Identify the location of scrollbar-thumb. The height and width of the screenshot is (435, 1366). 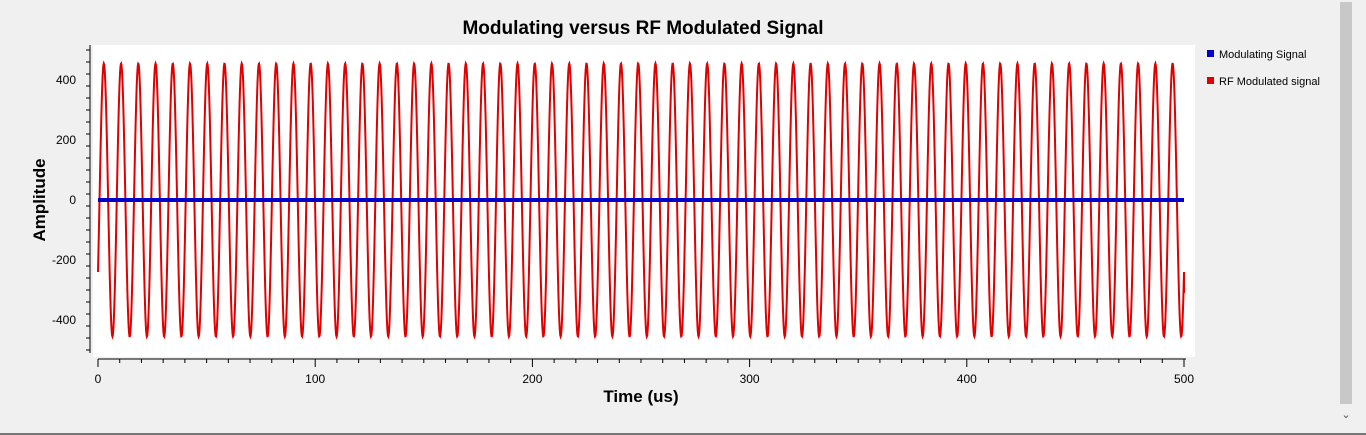
(1346, 203).